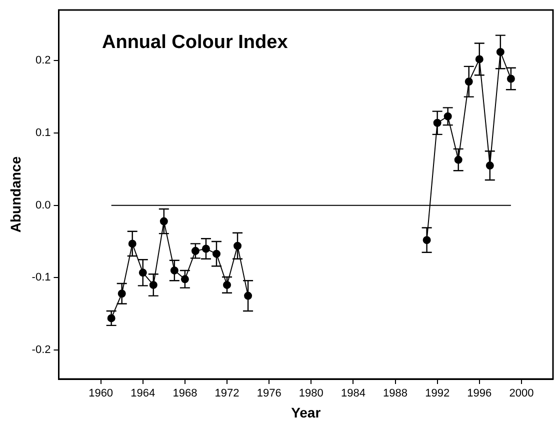  Describe the element at coordinates (227, 394) in the screenshot. I see `x-tick-label: 1972` at that location.